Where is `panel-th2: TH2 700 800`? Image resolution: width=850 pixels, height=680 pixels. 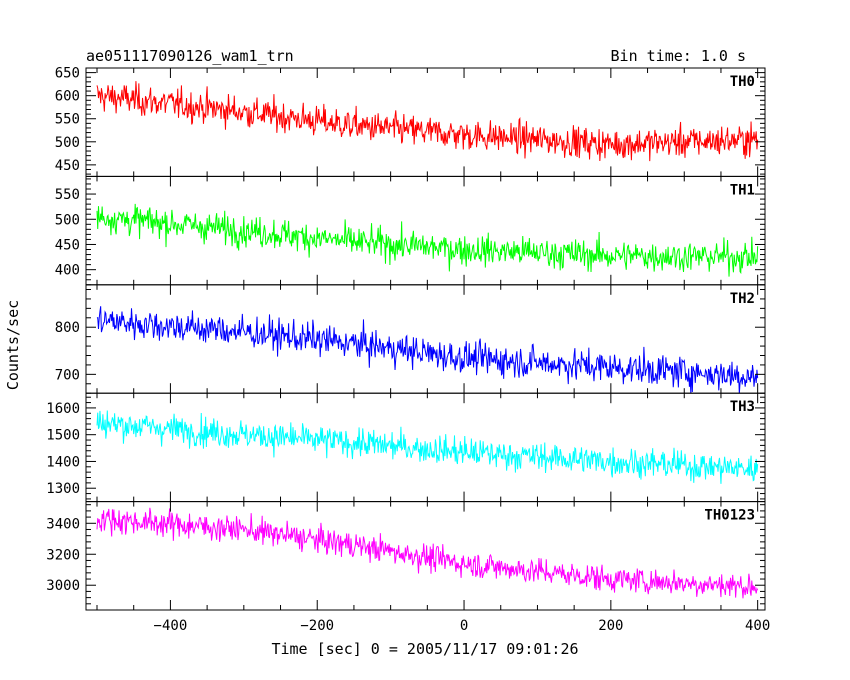
panel-th2: TH2 700 800 is located at coordinates (410, 339).